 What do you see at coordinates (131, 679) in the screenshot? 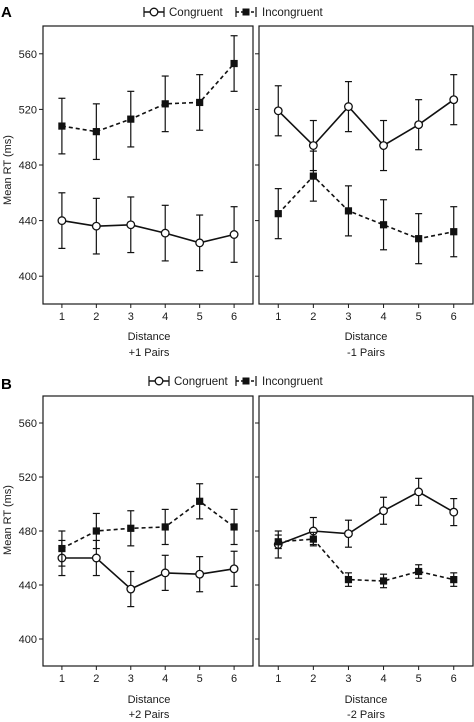
I see `x-tick-label: 3` at bounding box center [131, 679].